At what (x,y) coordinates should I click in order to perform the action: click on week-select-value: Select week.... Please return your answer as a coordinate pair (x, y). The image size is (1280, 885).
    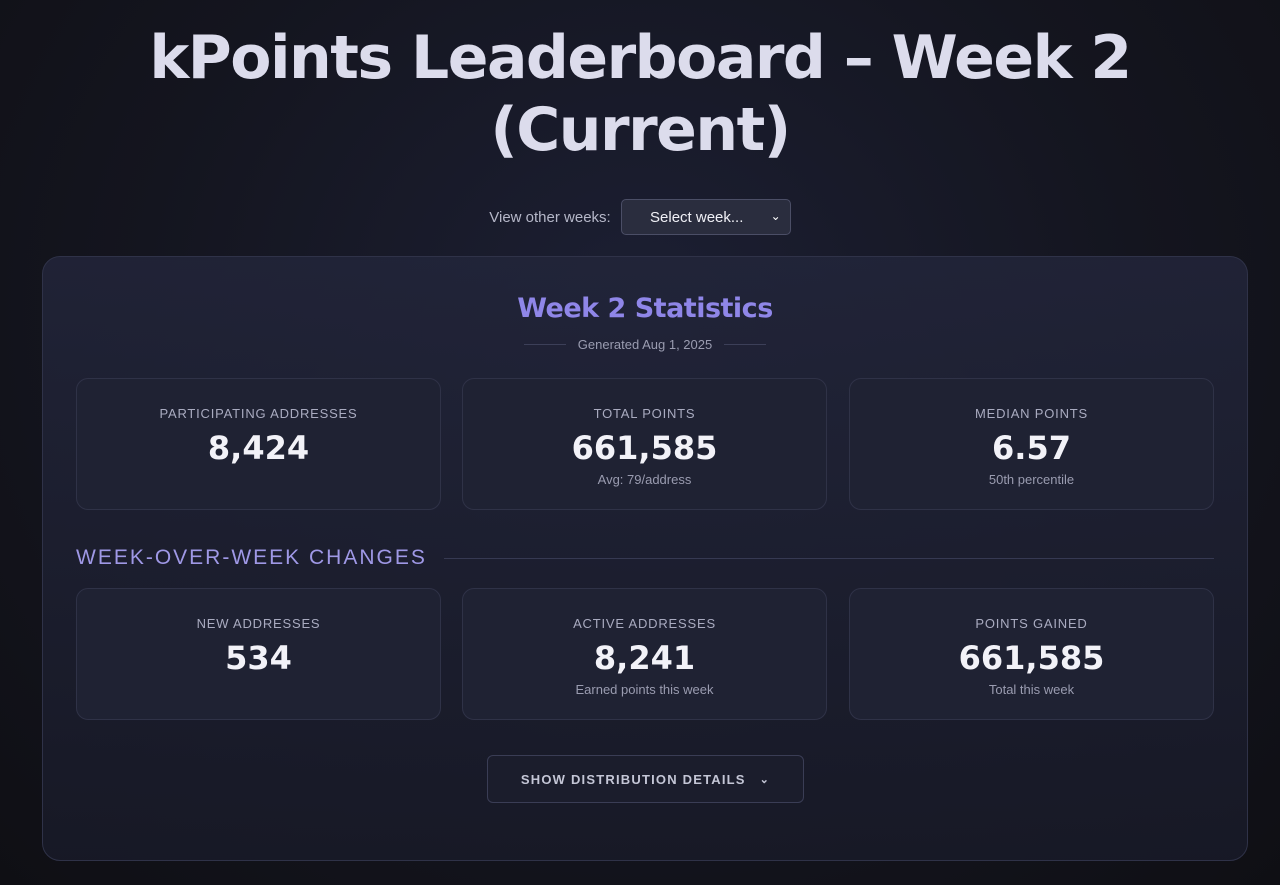
    Looking at the image, I should click on (697, 217).